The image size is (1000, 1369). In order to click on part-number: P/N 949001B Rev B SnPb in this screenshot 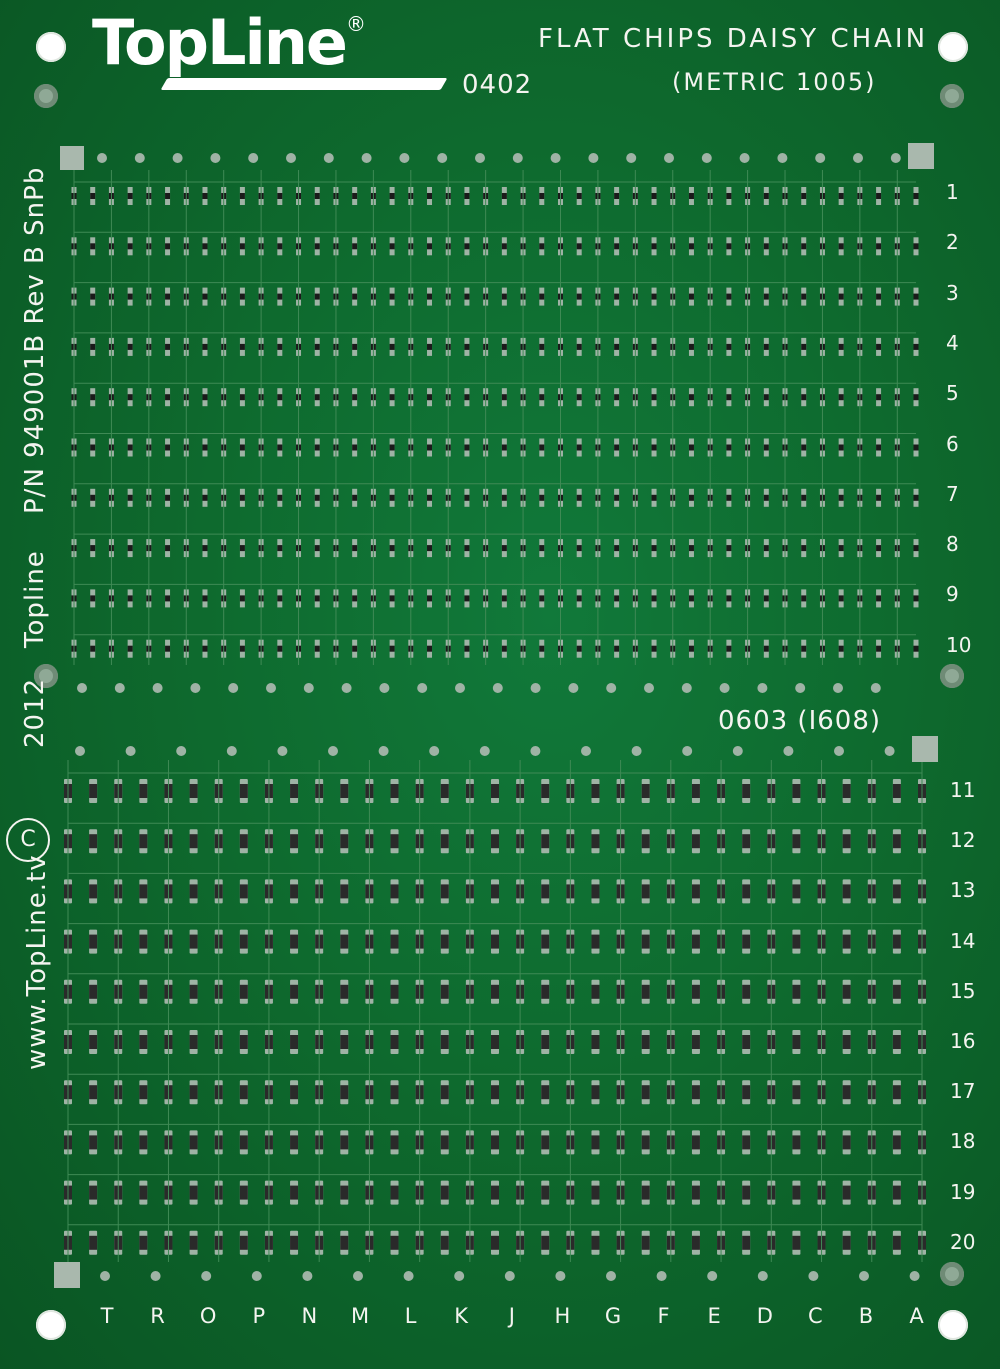, I will do `click(35, 340)`.